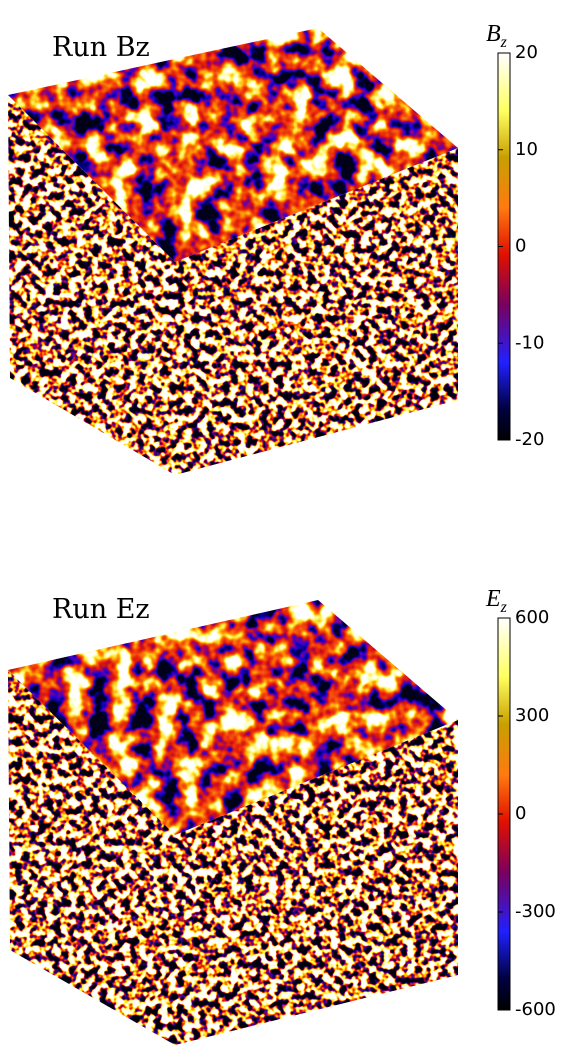 The image size is (588, 1051). I want to click on panel-title: Run Ez, so click(101, 609).